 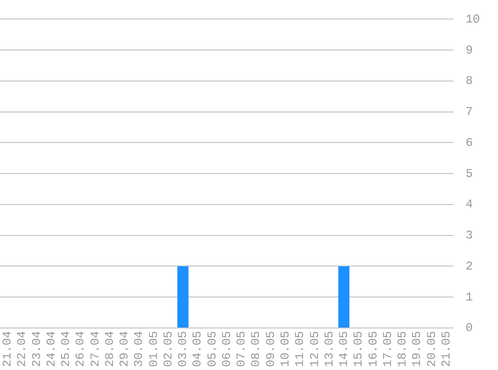 I want to click on y-tick-label: 3, so click(x=469, y=235).